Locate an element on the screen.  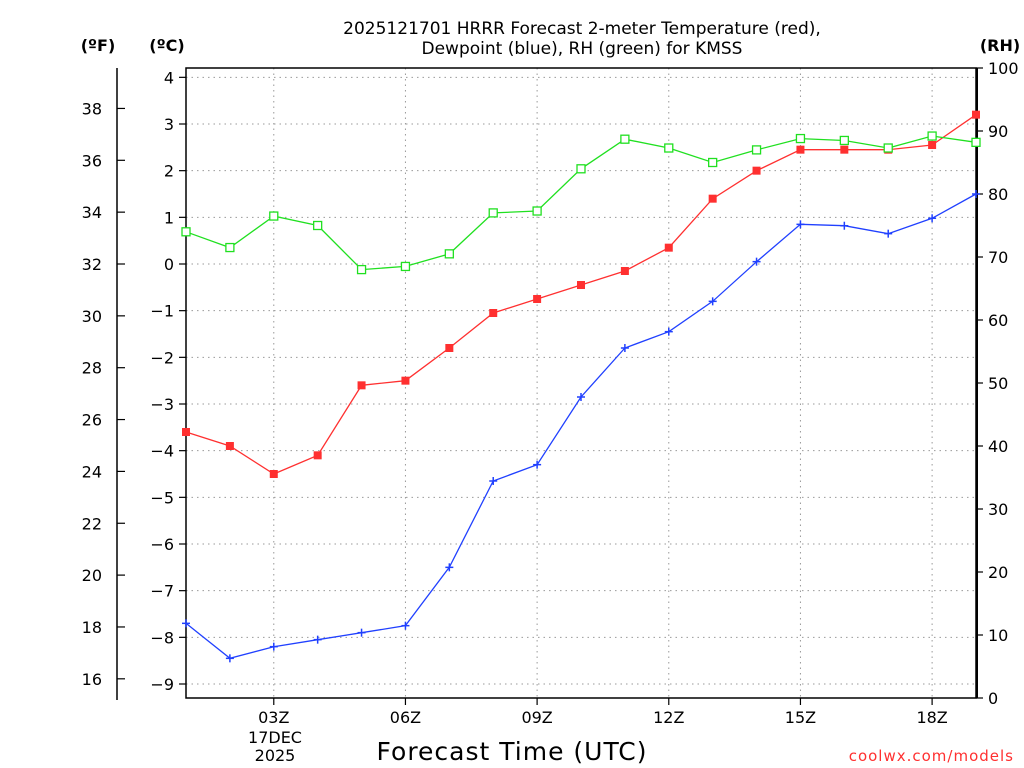
fahrenheit-tick-label: 16 is located at coordinates (92, 679).